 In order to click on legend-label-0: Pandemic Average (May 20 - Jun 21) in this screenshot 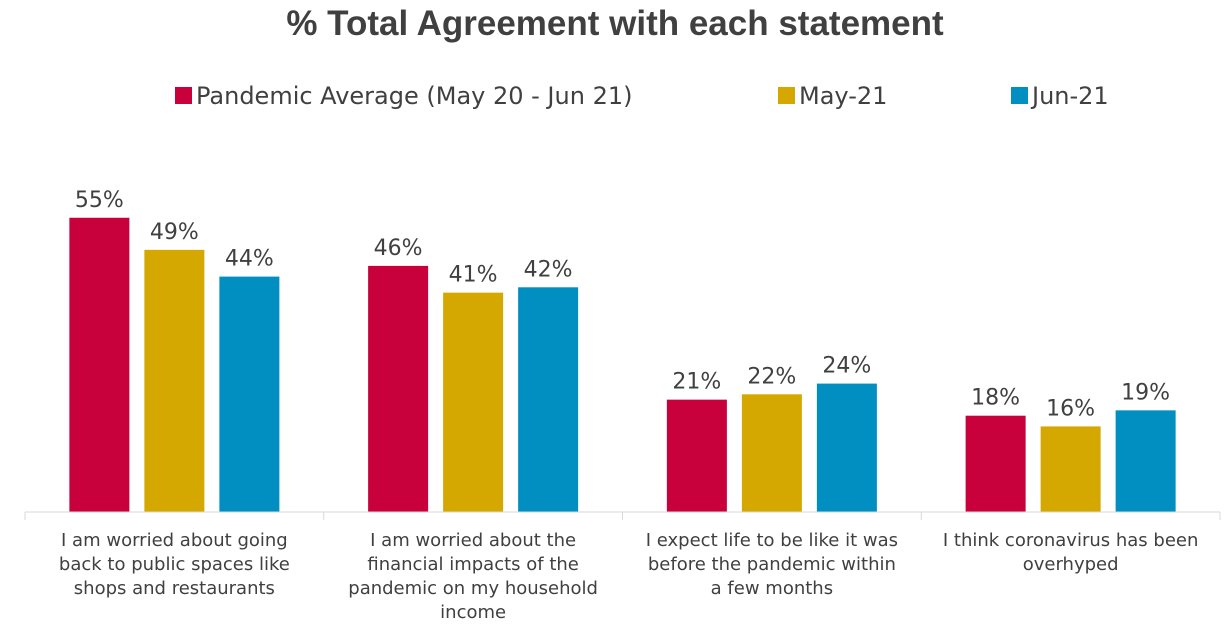, I will do `click(414, 96)`.